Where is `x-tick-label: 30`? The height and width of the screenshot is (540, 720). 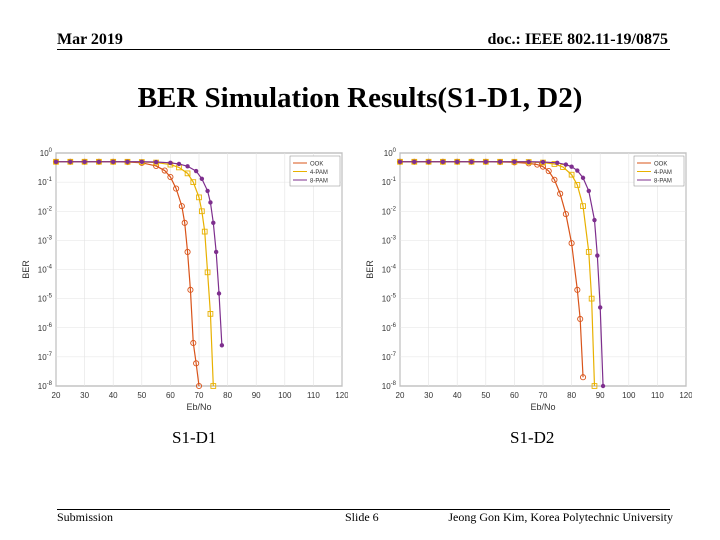 x-tick-label: 30 is located at coordinates (428, 395).